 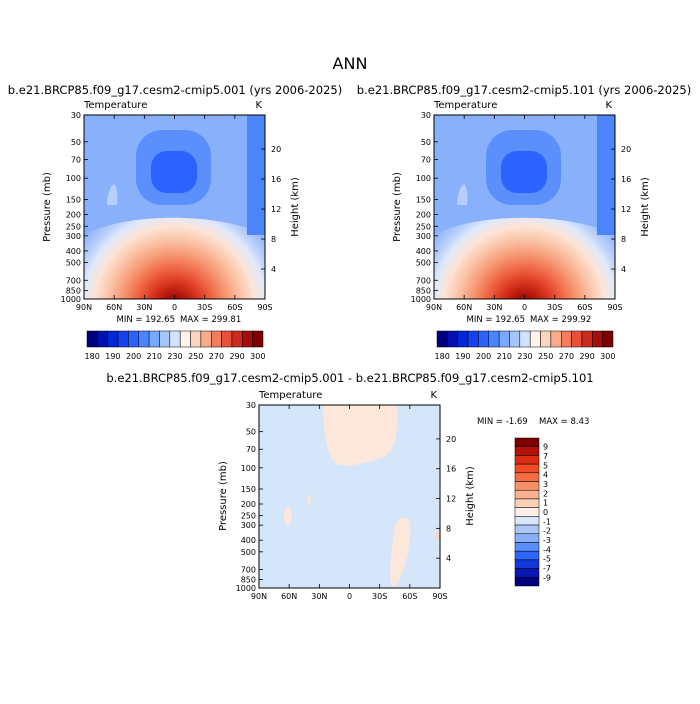 I want to click on colorbar-label: 4, so click(x=545, y=475).